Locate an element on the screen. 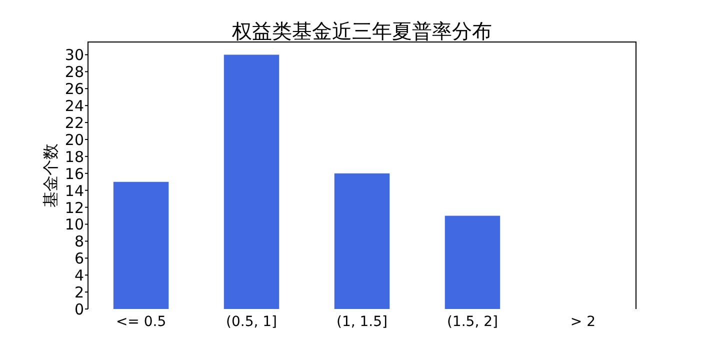 The image size is (707, 354). y-tick-label: 22 is located at coordinates (74, 123).